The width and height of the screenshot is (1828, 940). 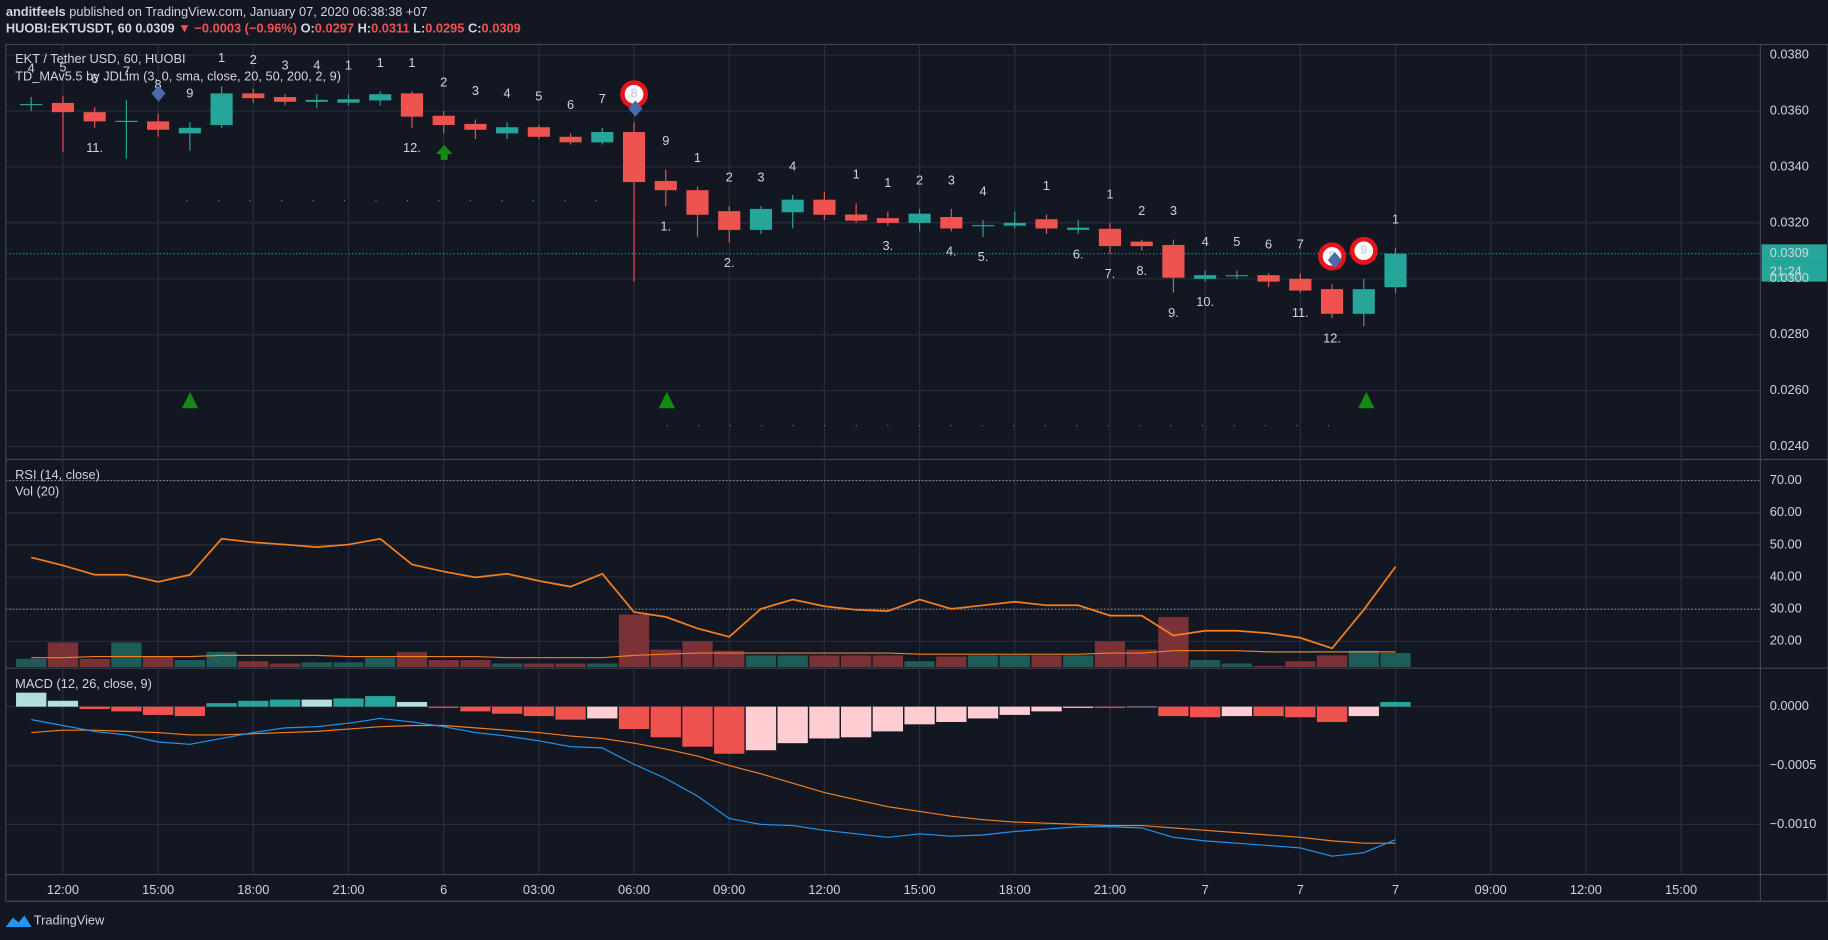 What do you see at coordinates (1586, 889) in the screenshot?
I see `x-tick-label: 12:00` at bounding box center [1586, 889].